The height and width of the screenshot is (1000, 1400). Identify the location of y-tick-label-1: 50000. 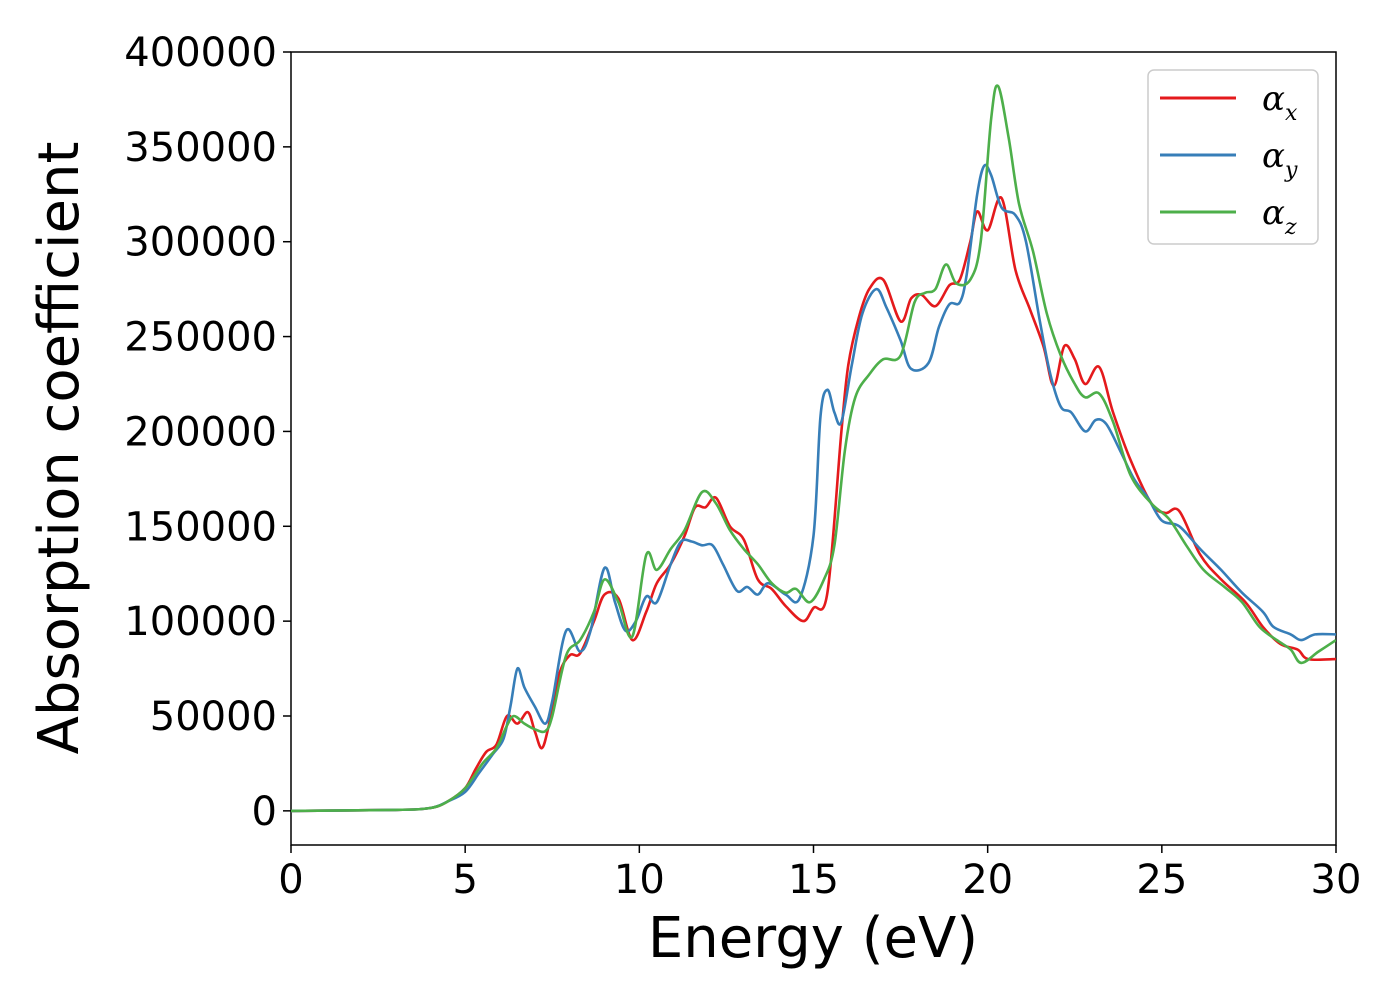
(213, 717).